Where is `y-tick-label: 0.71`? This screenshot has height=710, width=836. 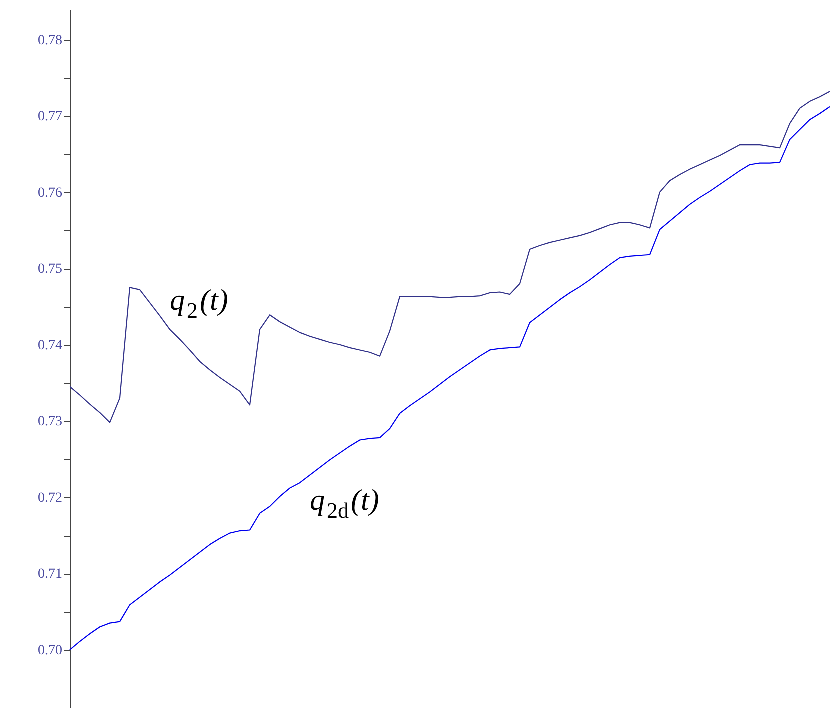 y-tick-label: 0.71 is located at coordinates (50, 574).